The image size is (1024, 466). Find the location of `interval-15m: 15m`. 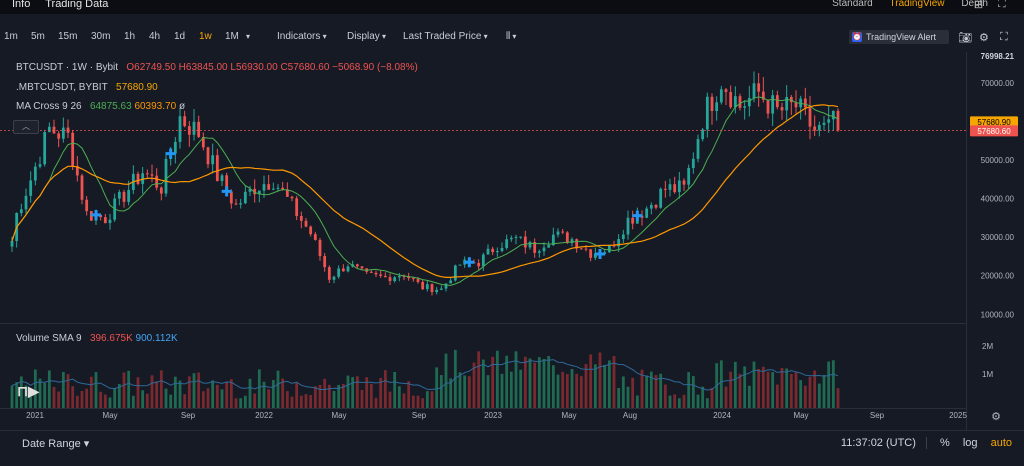

interval-15m: 15m is located at coordinates (68, 36).